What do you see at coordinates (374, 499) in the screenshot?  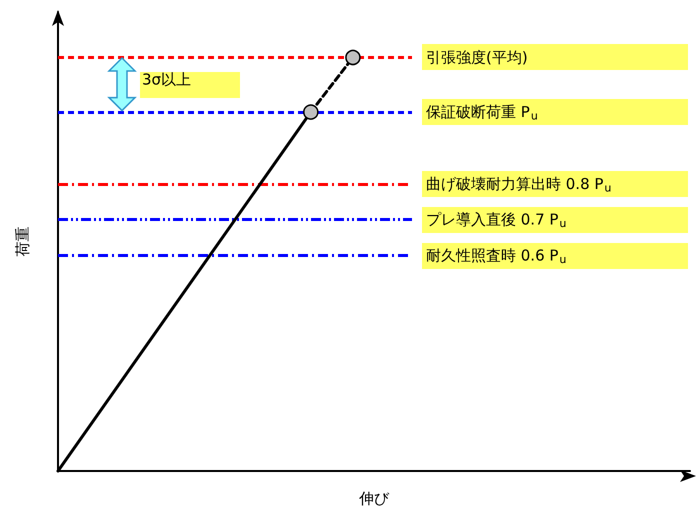 I see `x-axis-title: 伸び` at bounding box center [374, 499].